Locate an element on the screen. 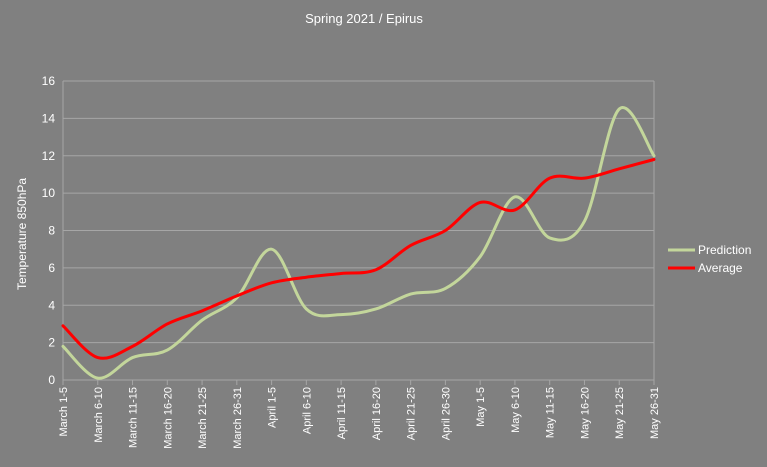 This screenshot has width=767, height=467. x-tick-label-9: April 16-20 is located at coordinates (377, 413).